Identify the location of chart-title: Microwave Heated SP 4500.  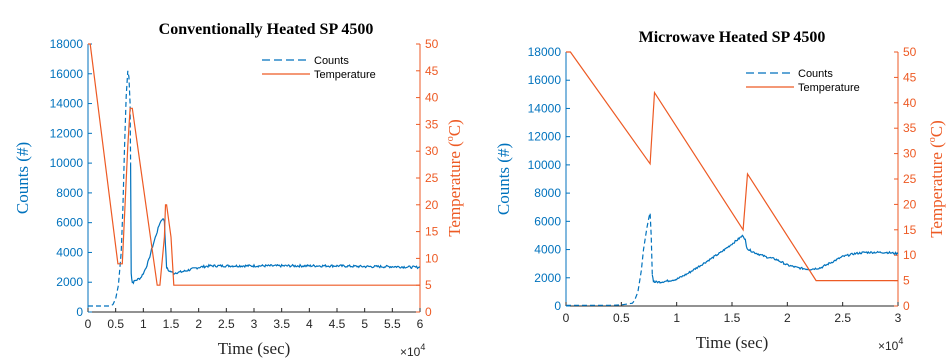
(732, 37).